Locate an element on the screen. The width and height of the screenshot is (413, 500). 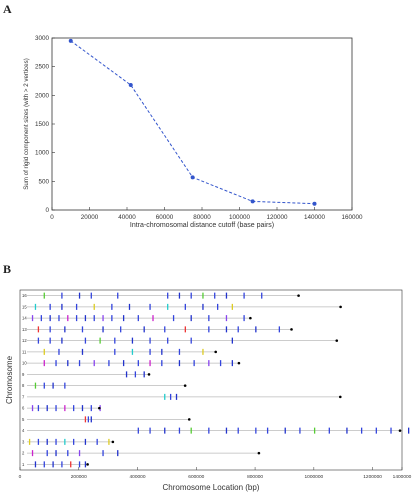
panel-a-letter: A is located at coordinates (7, 9).